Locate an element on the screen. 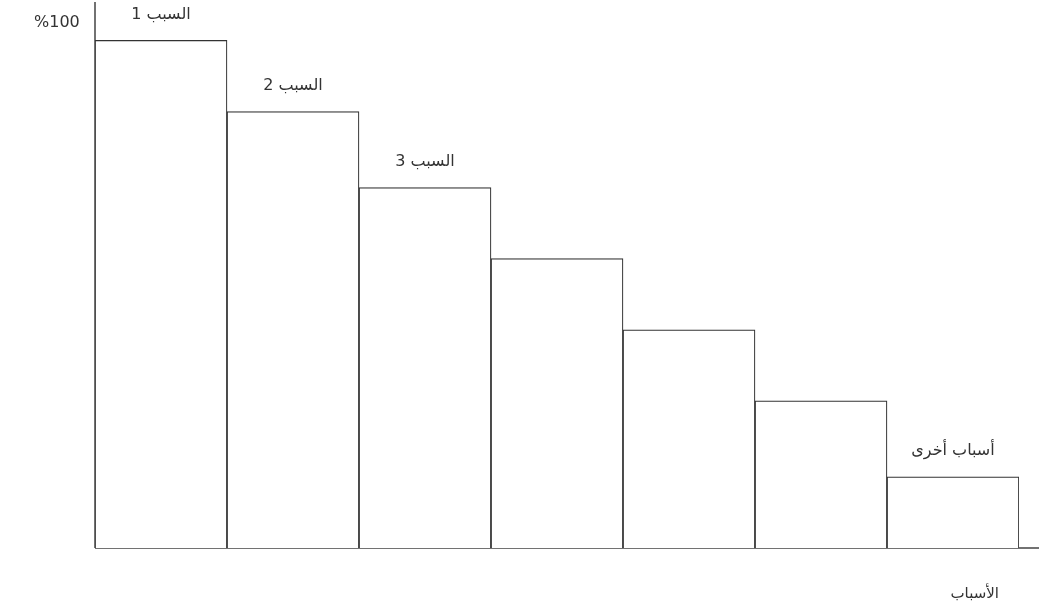 This screenshot has height=616, width=1059. x-tick-label: السبب 2 is located at coordinates (293, 84).